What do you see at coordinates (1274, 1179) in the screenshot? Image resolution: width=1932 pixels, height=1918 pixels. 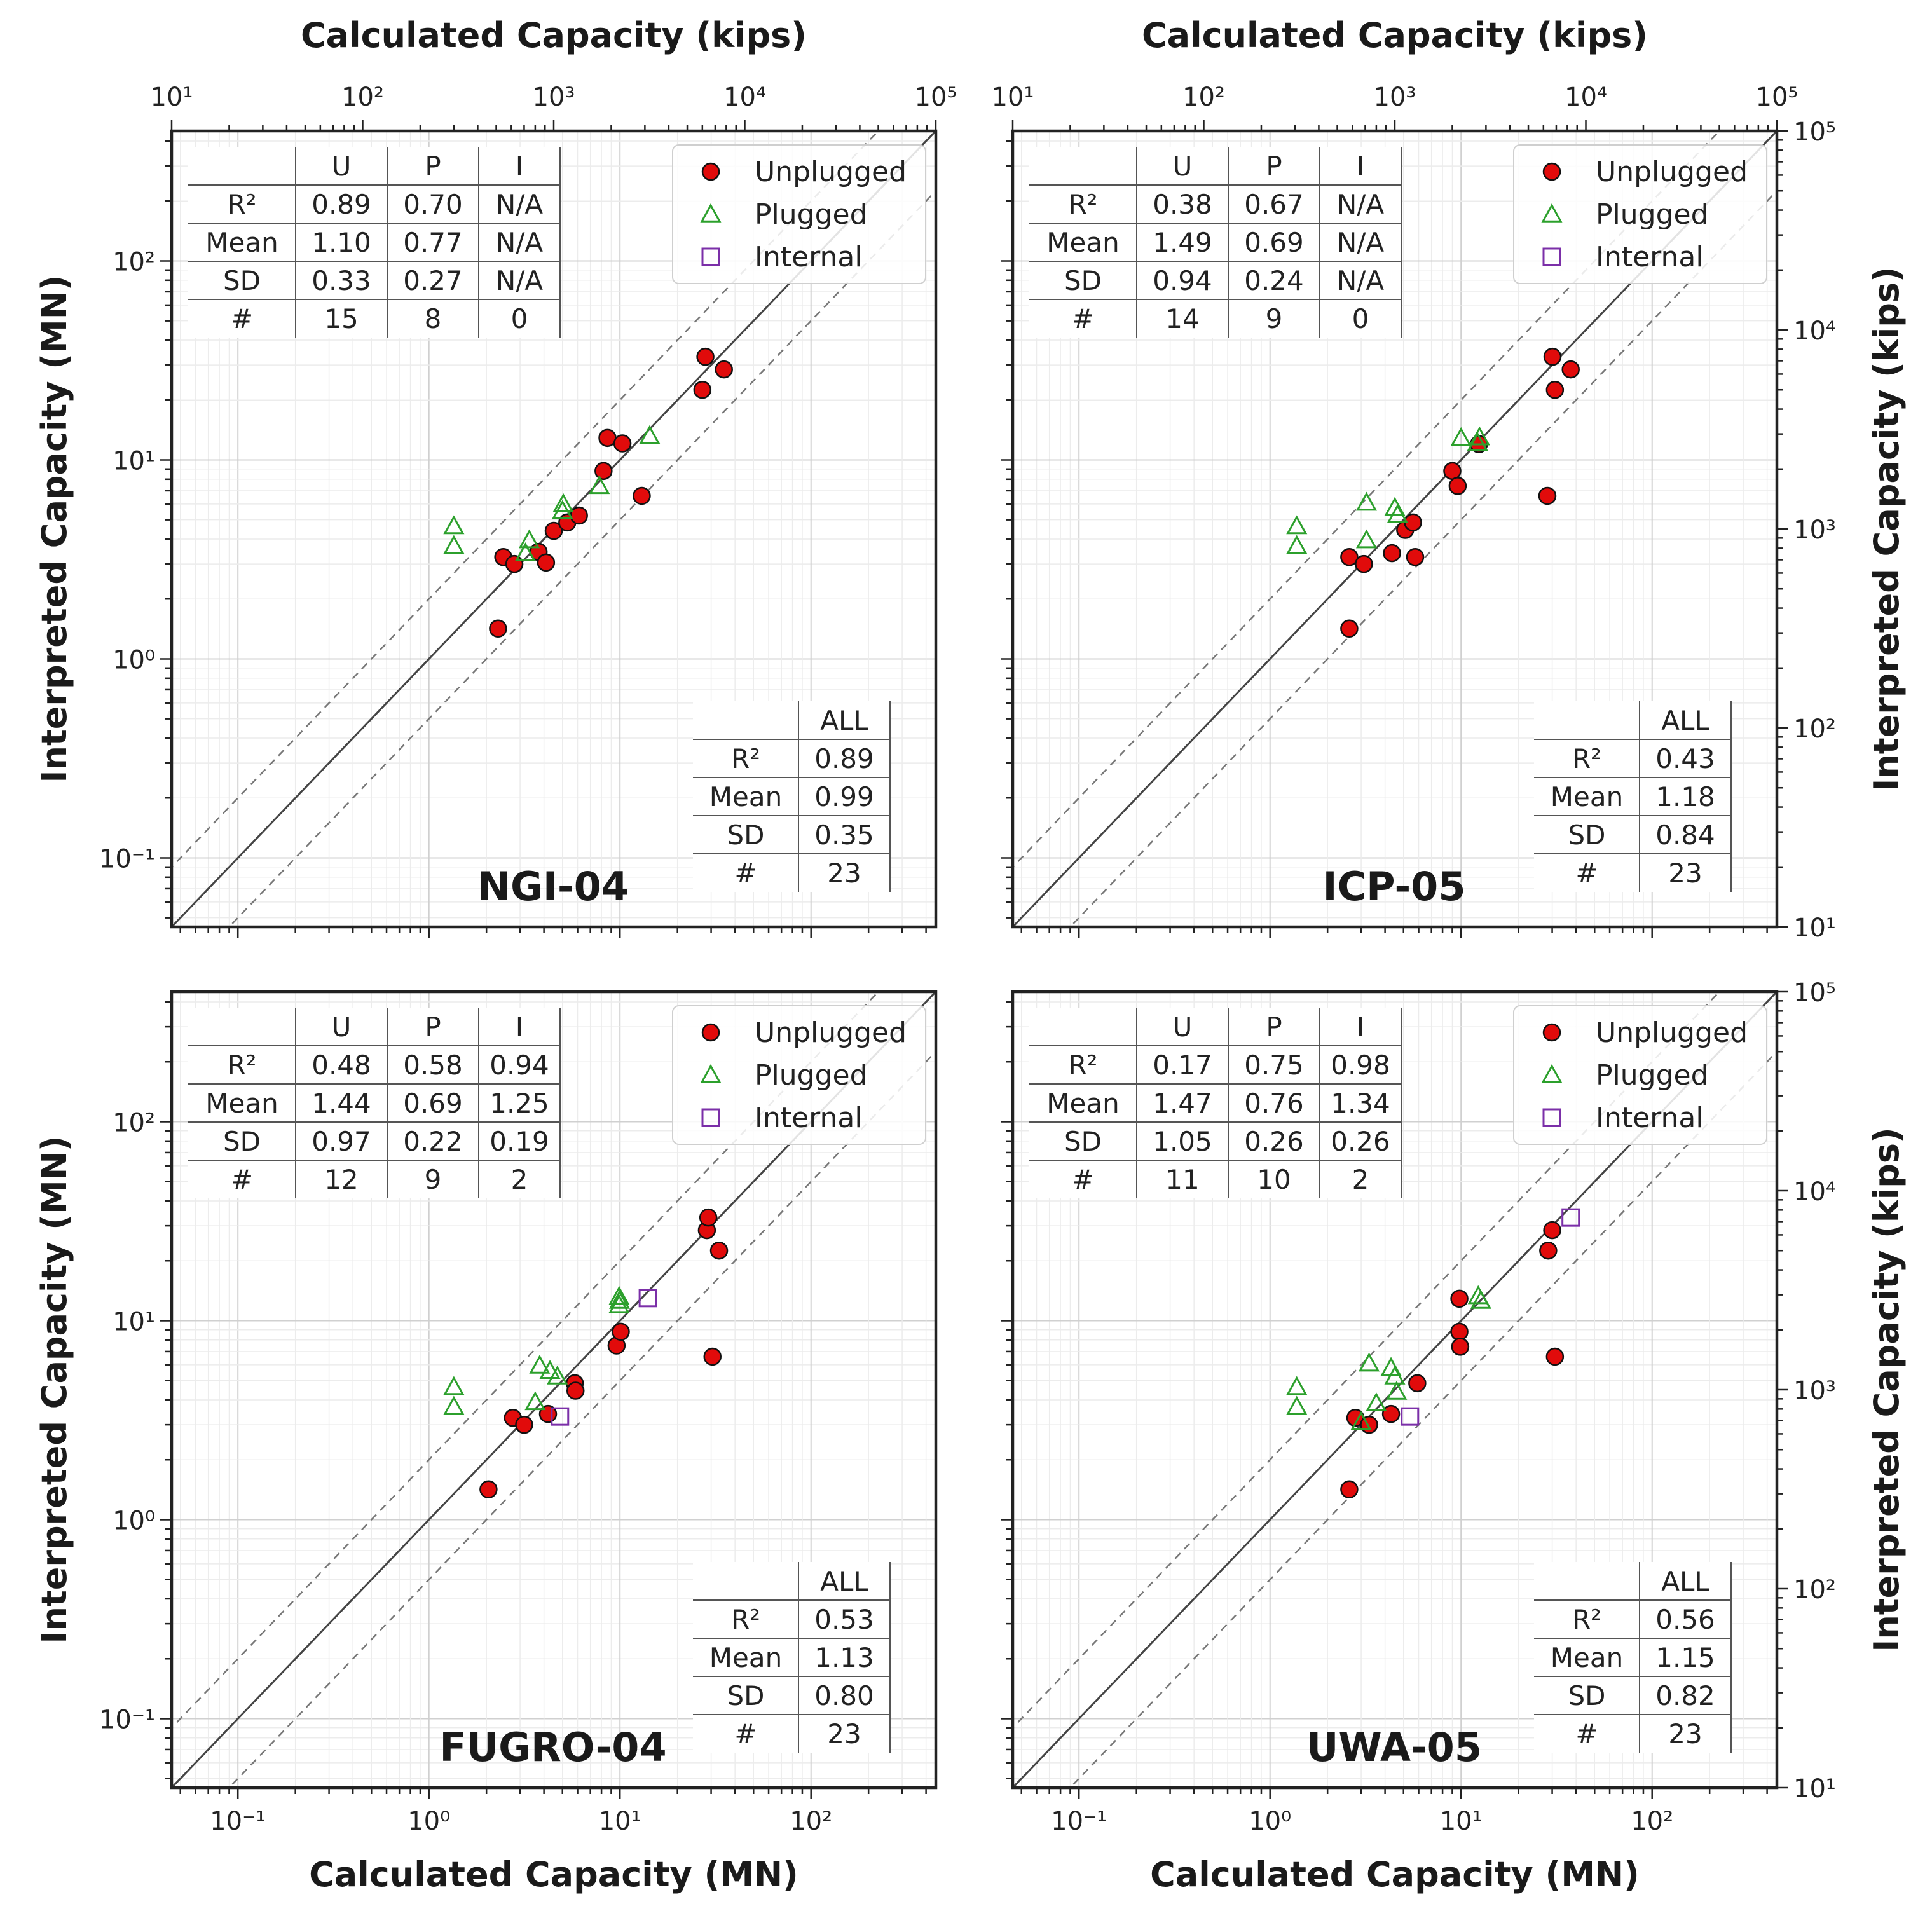 I see `stats-table-cell: 10` at bounding box center [1274, 1179].